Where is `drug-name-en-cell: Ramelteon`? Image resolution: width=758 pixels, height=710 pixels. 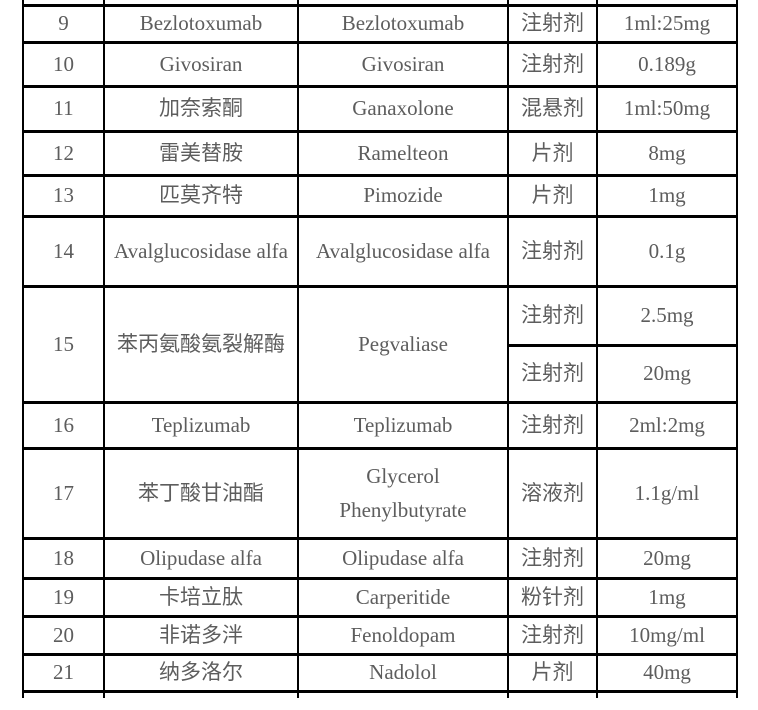
drug-name-en-cell: Ramelteon is located at coordinates (403, 153).